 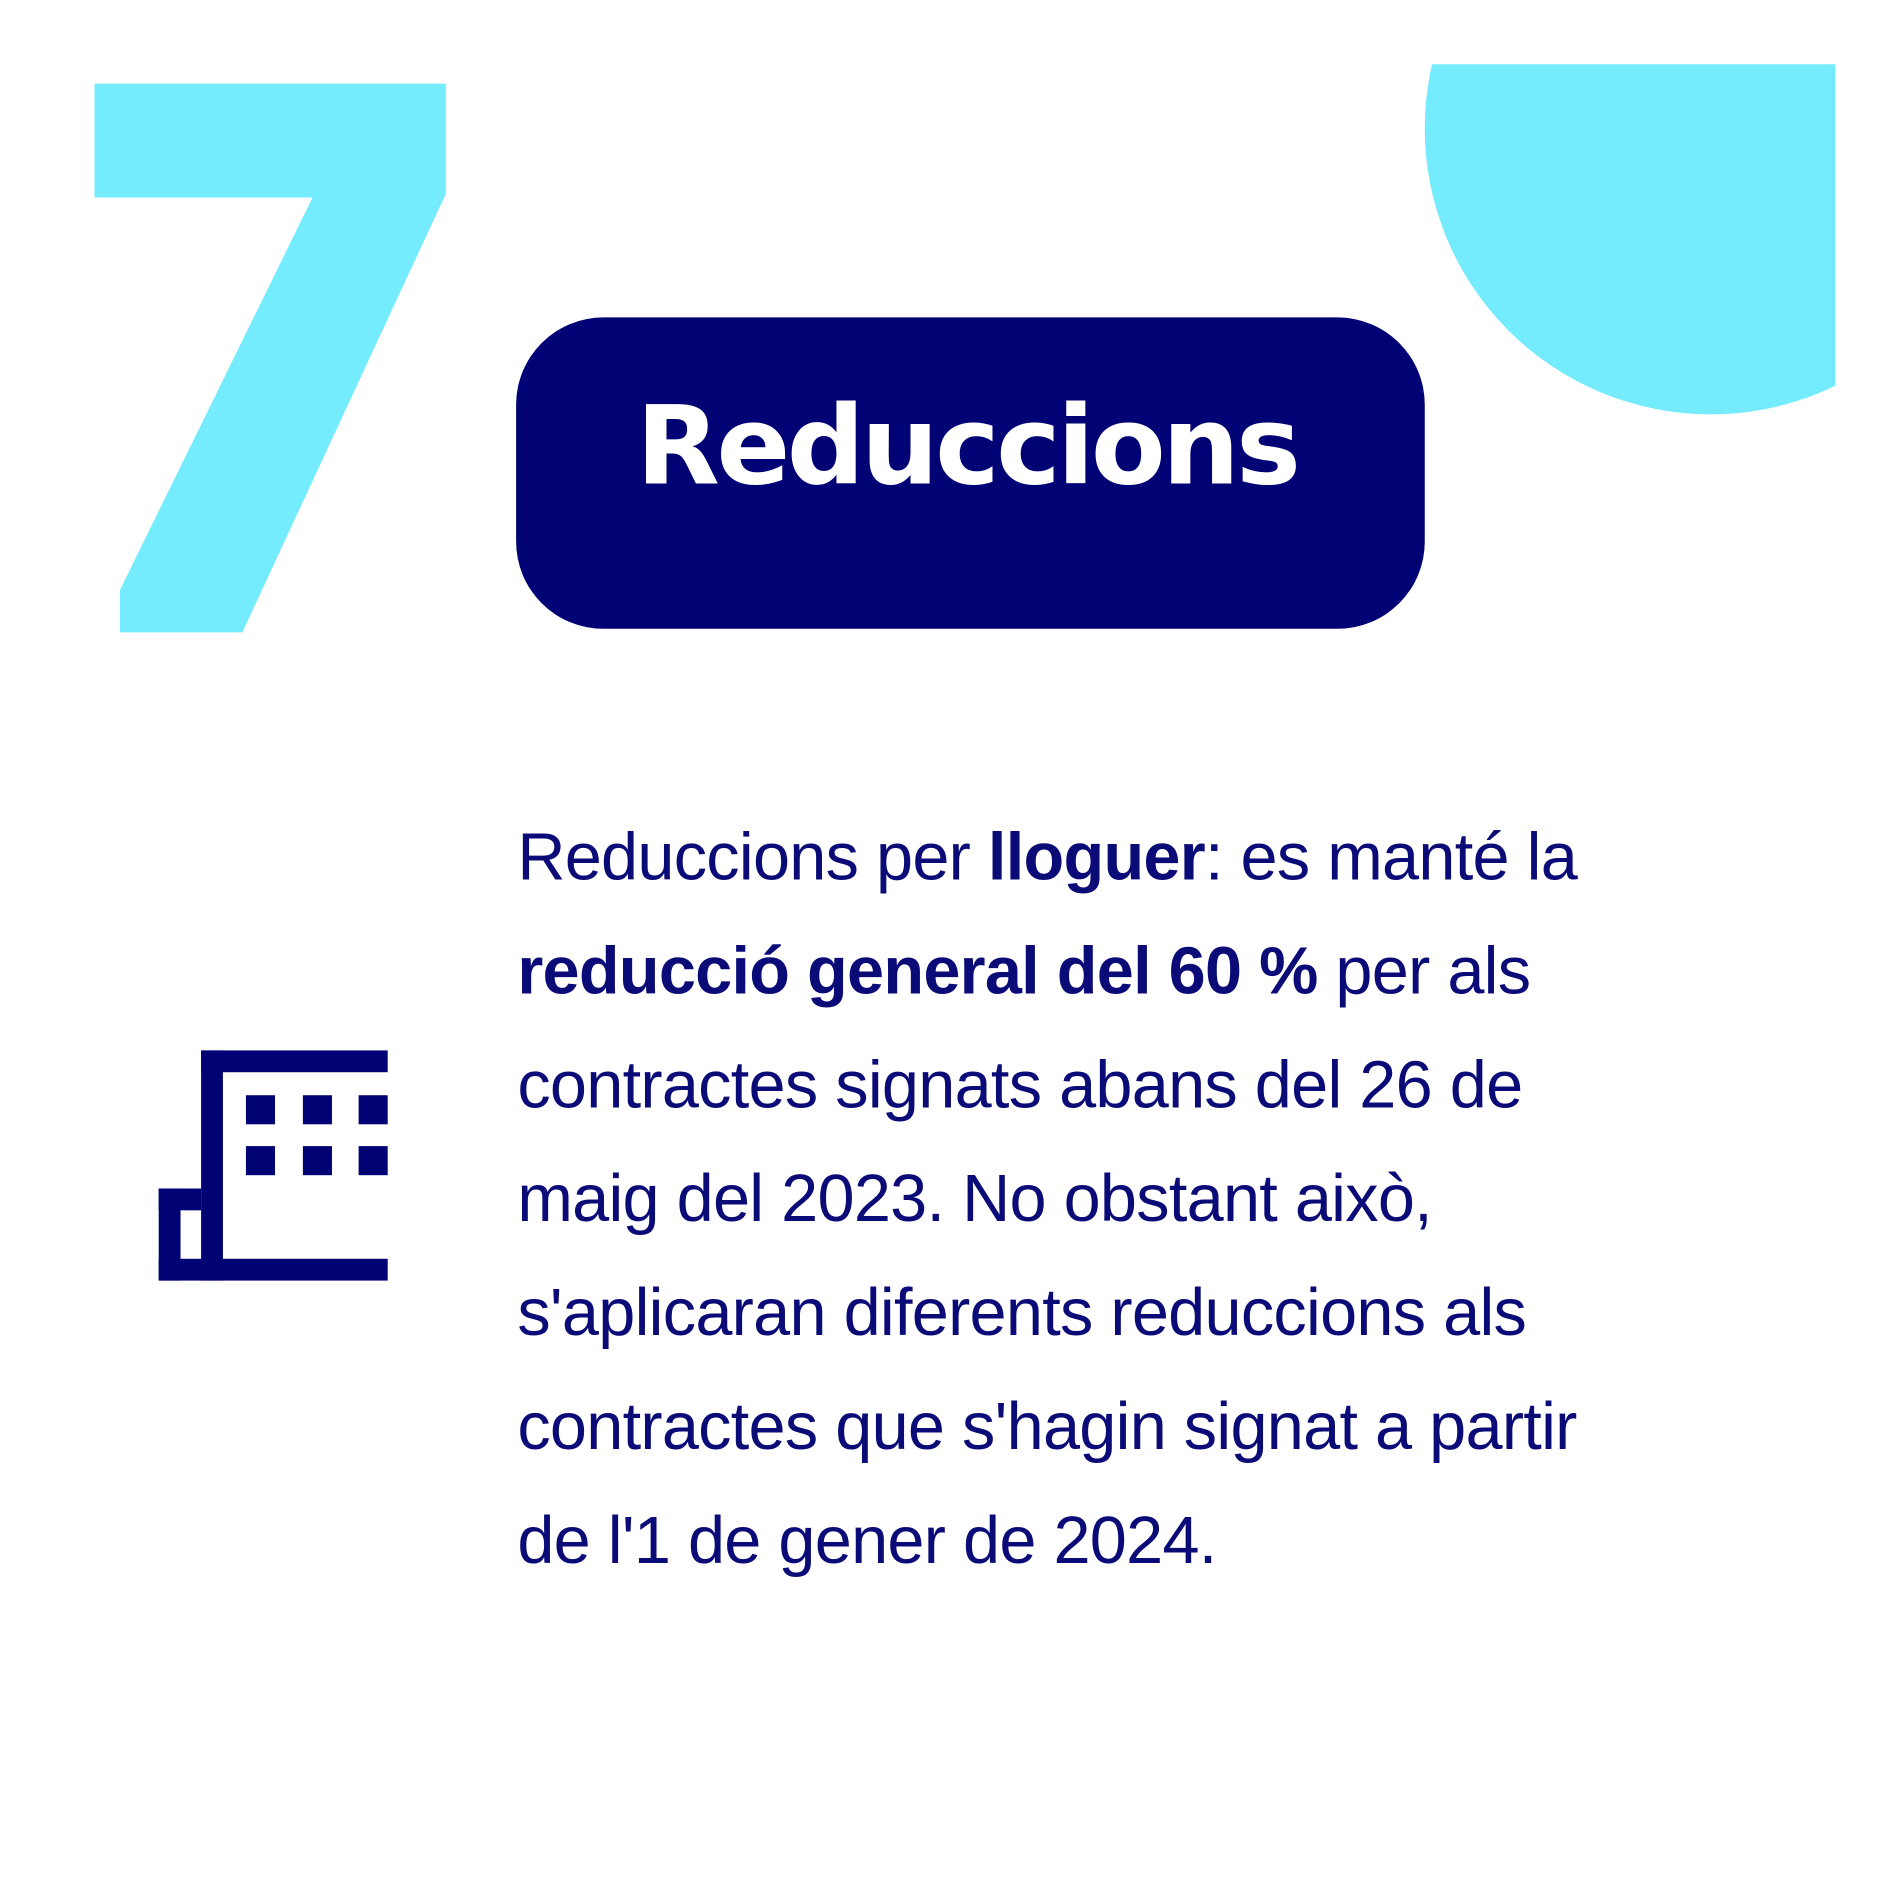 I want to click on text-line: contractes signats abans del 26 de, so click(x=1129, y=1084).